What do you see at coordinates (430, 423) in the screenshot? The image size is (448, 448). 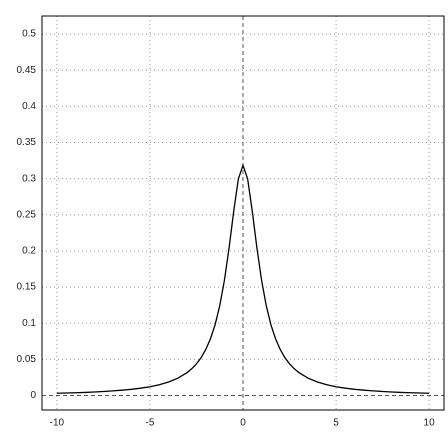 I see `x-tick-label: 10` at bounding box center [430, 423].